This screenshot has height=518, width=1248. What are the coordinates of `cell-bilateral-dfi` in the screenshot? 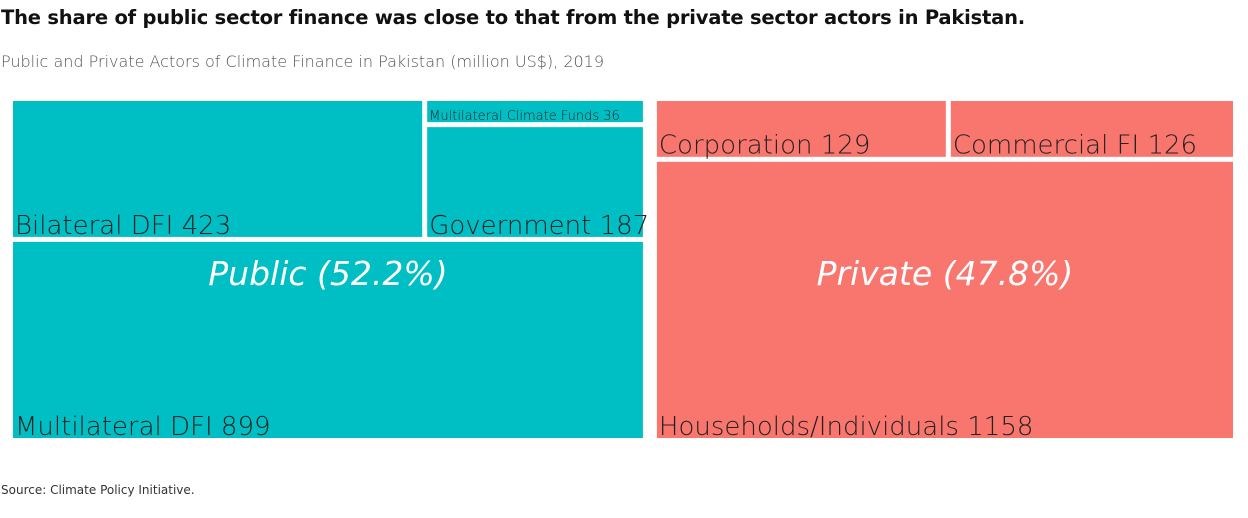 It's located at (218, 169).